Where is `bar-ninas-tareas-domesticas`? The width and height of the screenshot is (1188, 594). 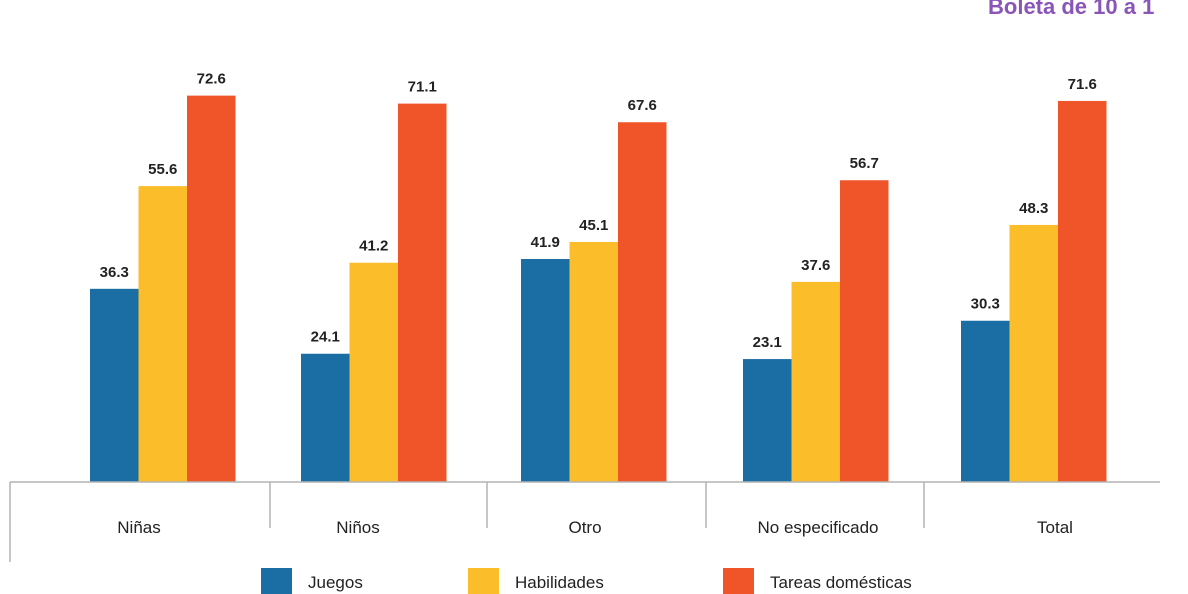 bar-ninas-tareas-domesticas is located at coordinates (211, 288).